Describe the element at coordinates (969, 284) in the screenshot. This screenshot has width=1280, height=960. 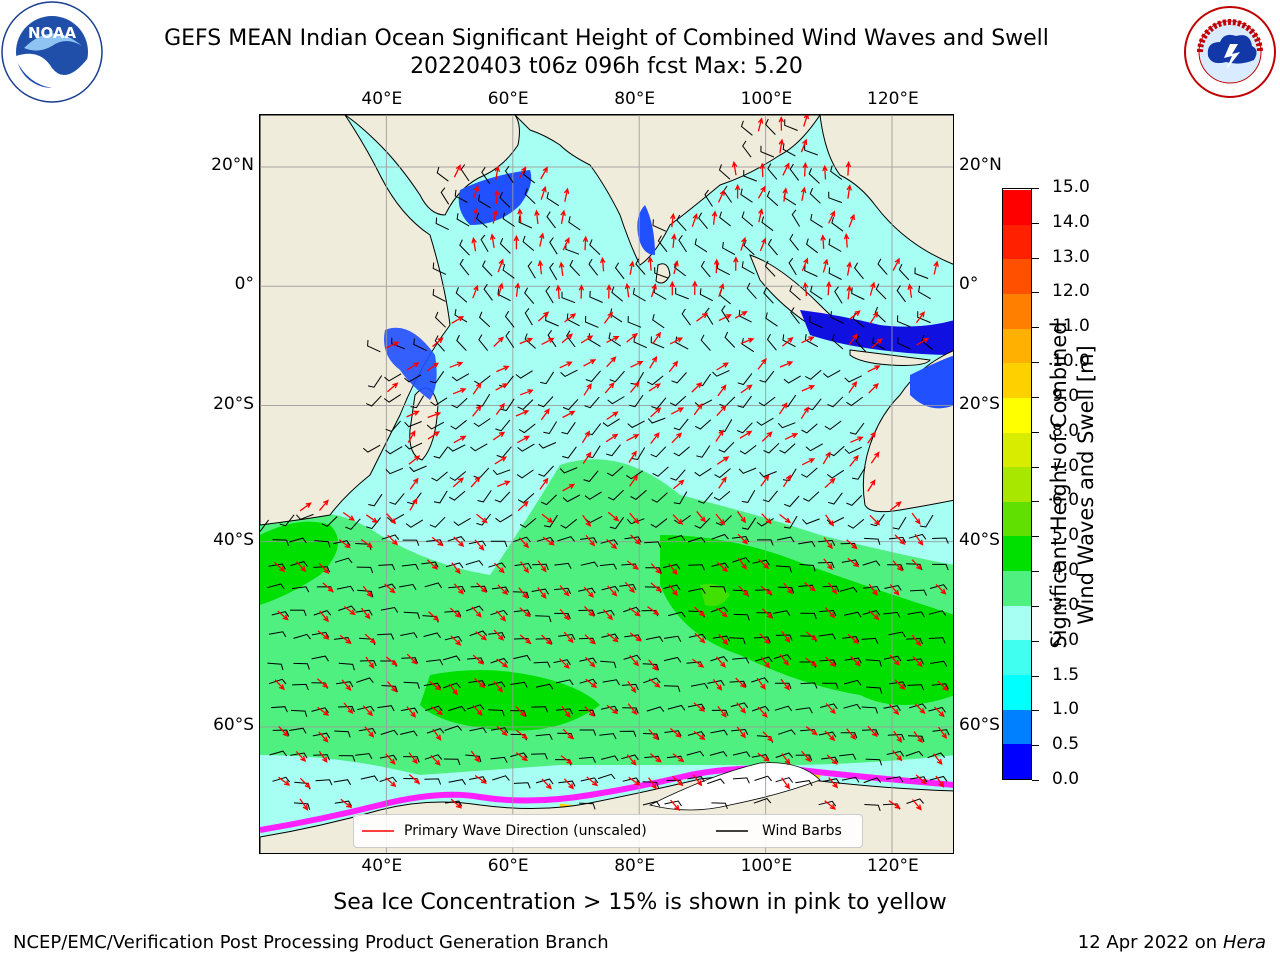
I see `lat-tick-right: 0°` at that location.